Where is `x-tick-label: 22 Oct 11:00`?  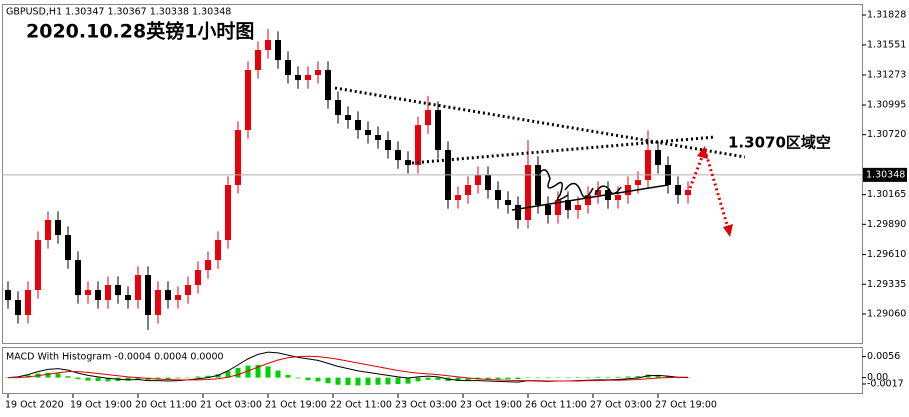 x-tick-label: 22 Oct 11:00 is located at coordinates (361, 405).